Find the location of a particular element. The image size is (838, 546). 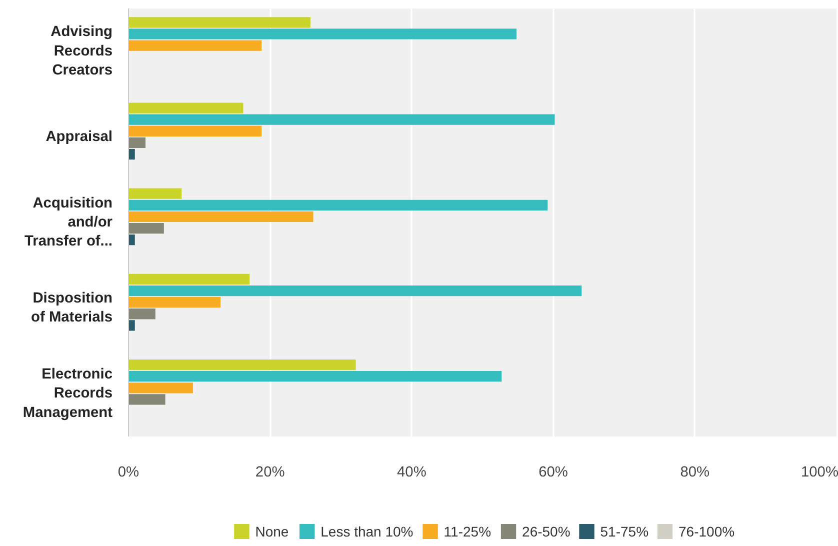

x-tick-label: 40% is located at coordinates (411, 472).